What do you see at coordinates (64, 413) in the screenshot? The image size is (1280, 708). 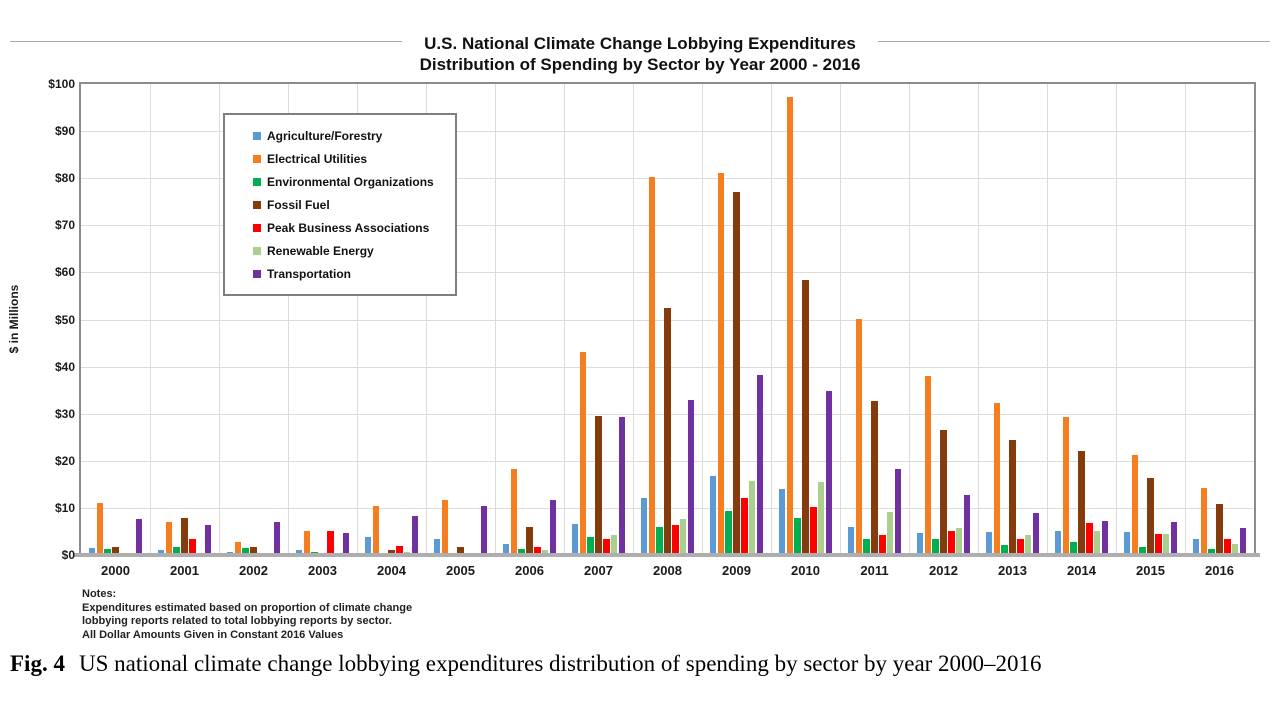 I see `y-tick-label: $30` at bounding box center [64, 413].